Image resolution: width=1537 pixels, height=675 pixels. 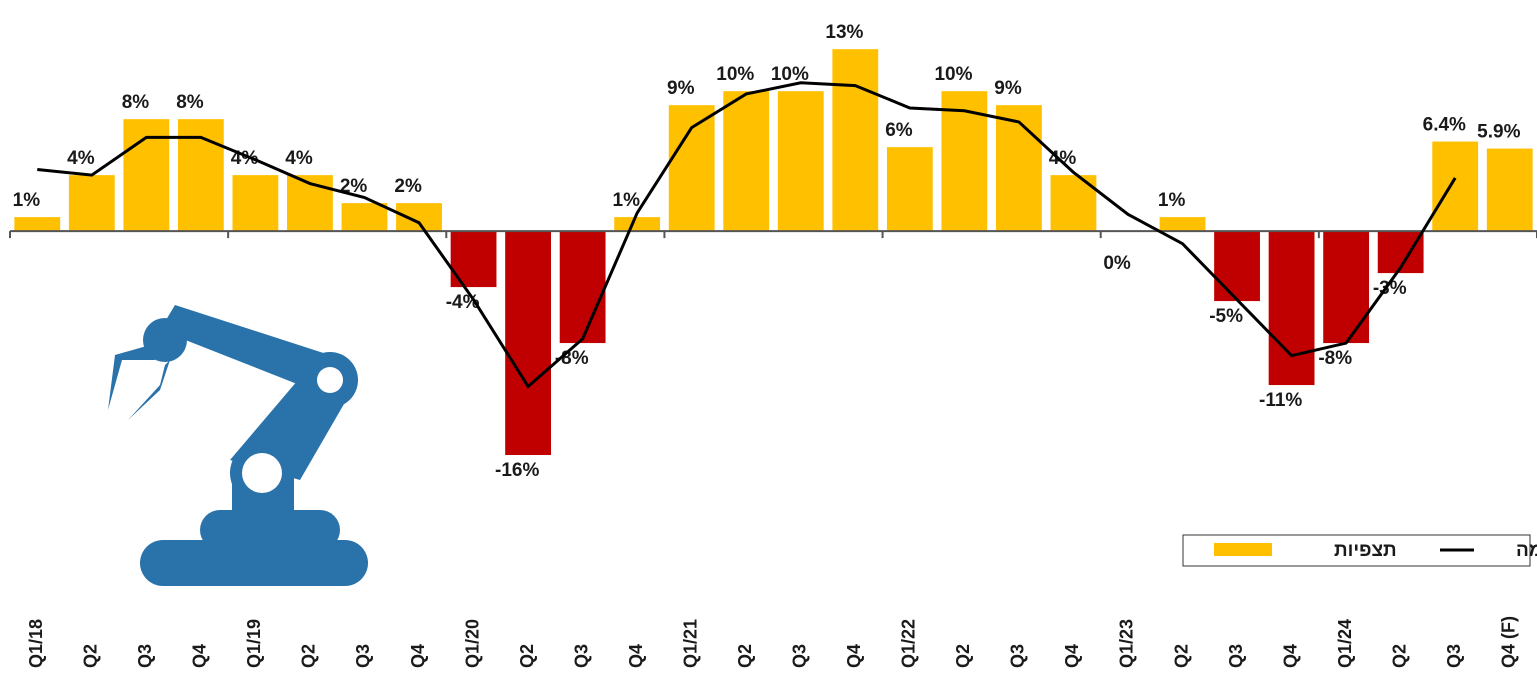 I want to click on data-label: -11%, so click(x=1280, y=400).